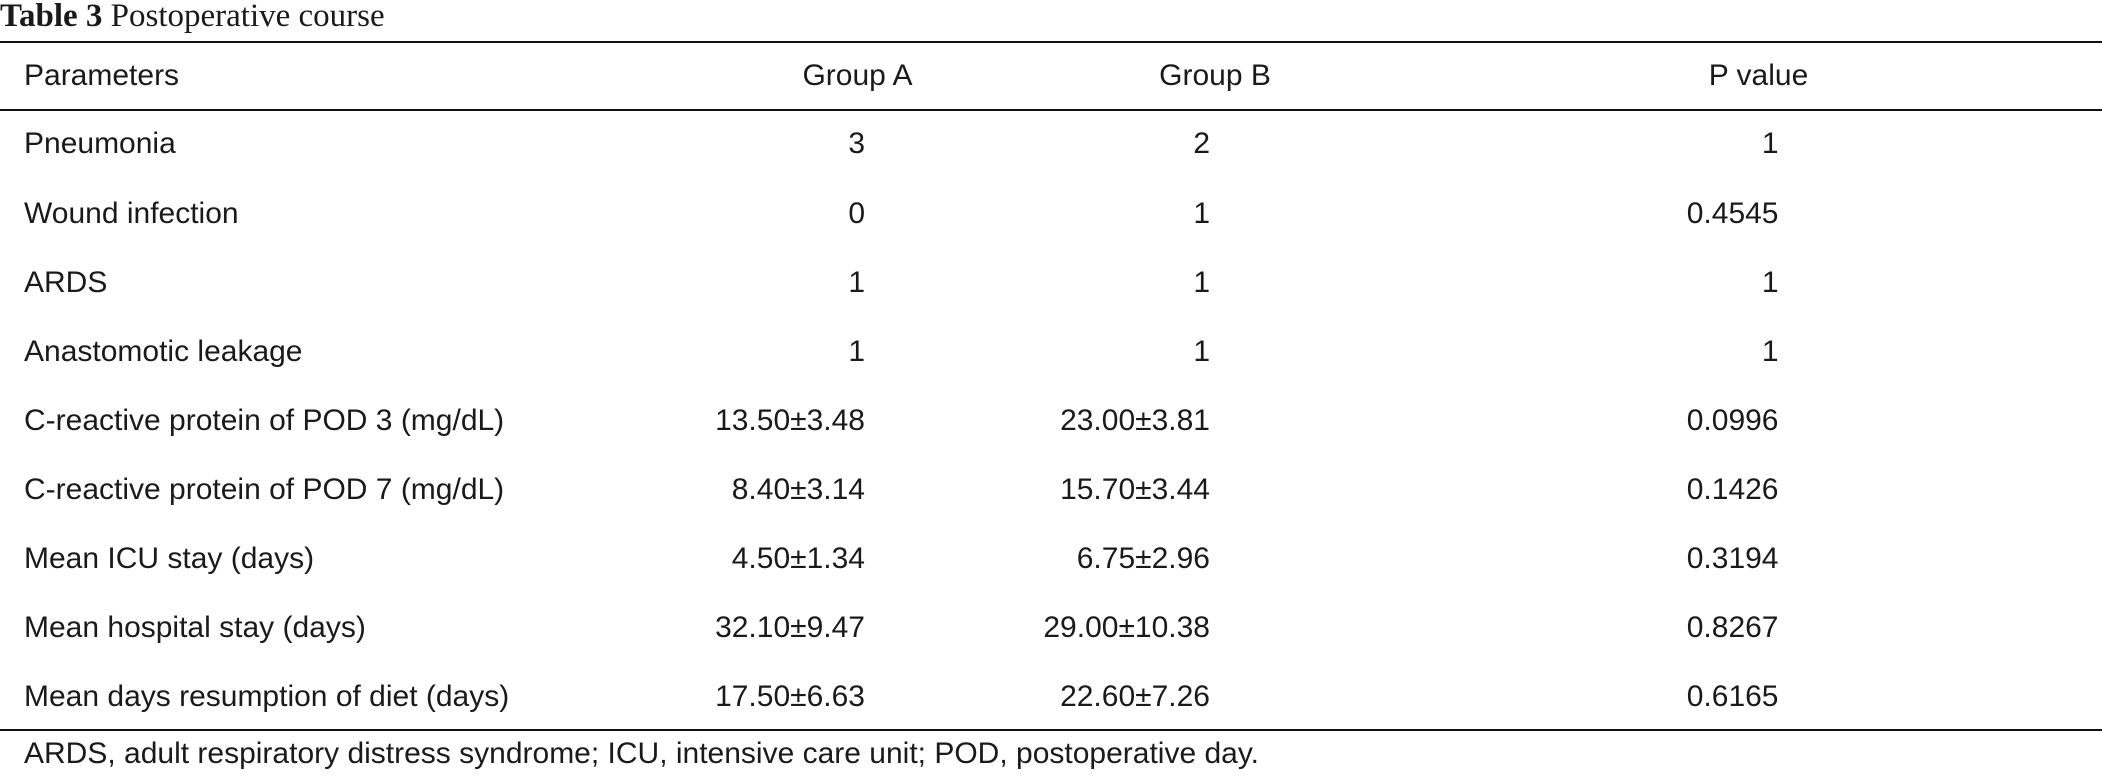  What do you see at coordinates (1732, 420) in the screenshot?
I see `cell-p-value-value: 0.0996` at bounding box center [1732, 420].